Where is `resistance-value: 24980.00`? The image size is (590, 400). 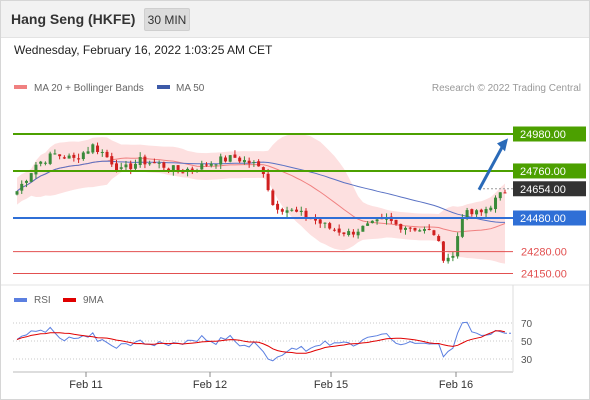
resistance-value: 24980.00 is located at coordinates (543, 135).